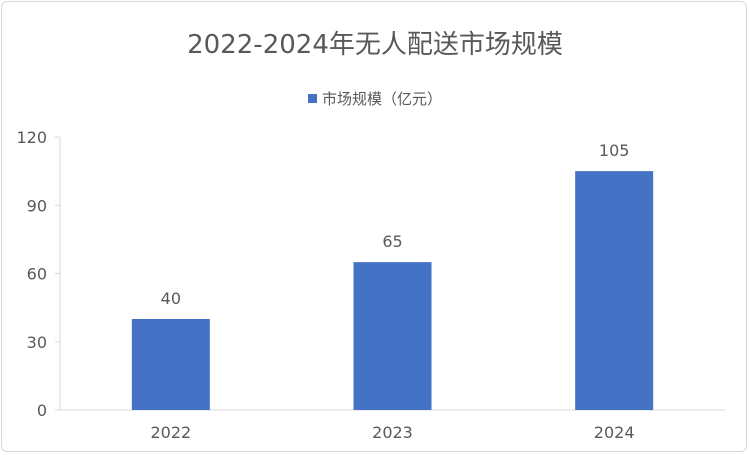  I want to click on data-label-2024: 105, so click(614, 150).